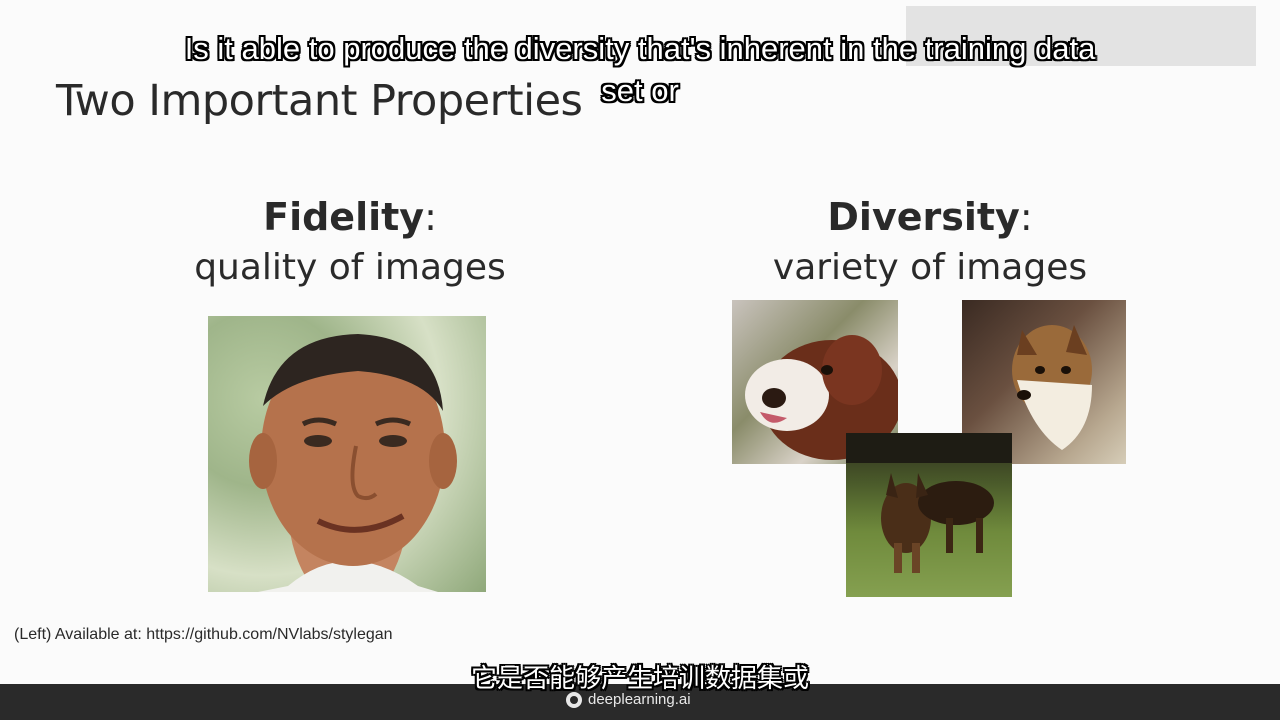  Describe the element at coordinates (1081, 36) in the screenshot. I see `channel-watermark` at that location.